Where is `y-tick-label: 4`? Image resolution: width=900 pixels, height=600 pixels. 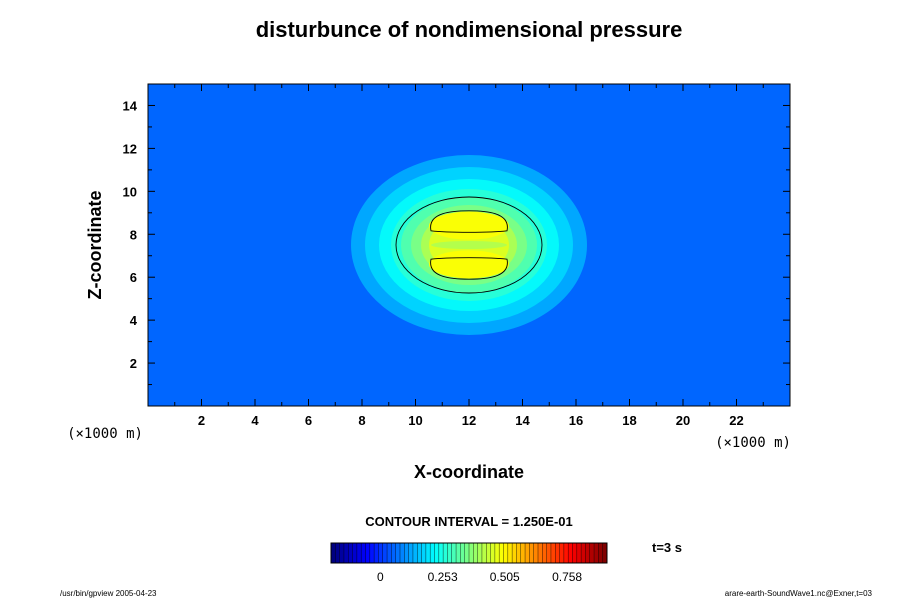 y-tick-label: 4 is located at coordinates (134, 320).